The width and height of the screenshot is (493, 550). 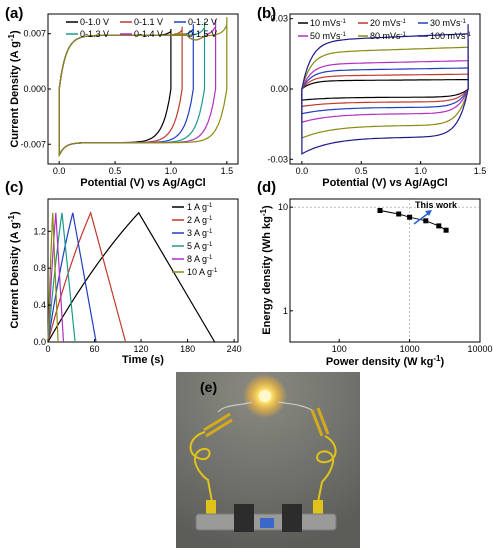 I want to click on legend-label-c-4: 5 A g-1, so click(x=200, y=246).